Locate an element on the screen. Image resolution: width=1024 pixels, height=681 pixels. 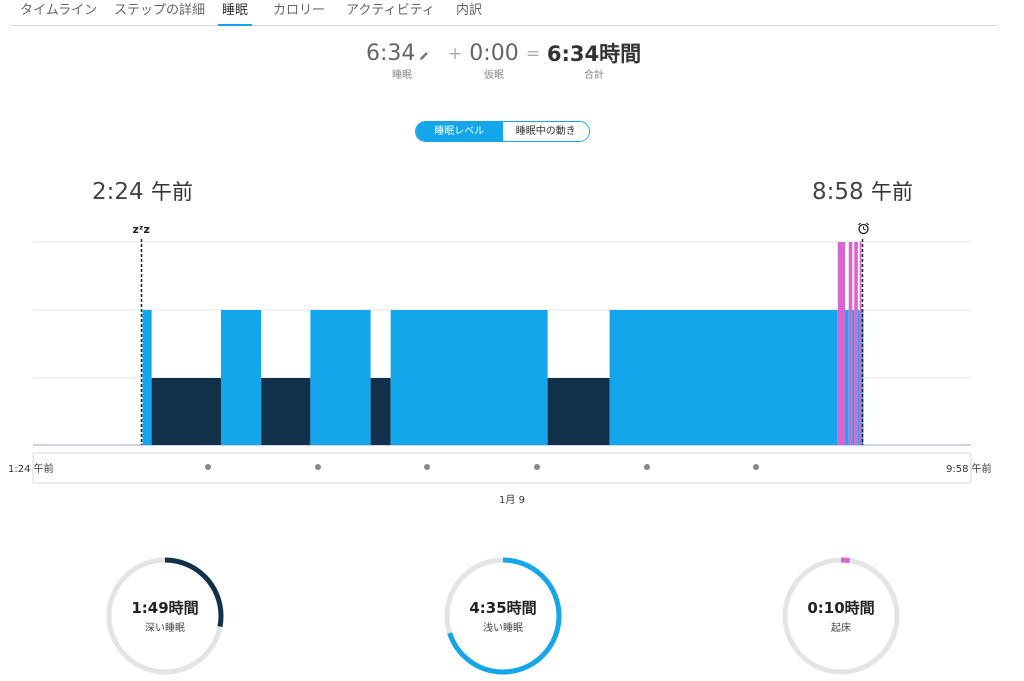
tab-calories: カロリー is located at coordinates (299, 10).